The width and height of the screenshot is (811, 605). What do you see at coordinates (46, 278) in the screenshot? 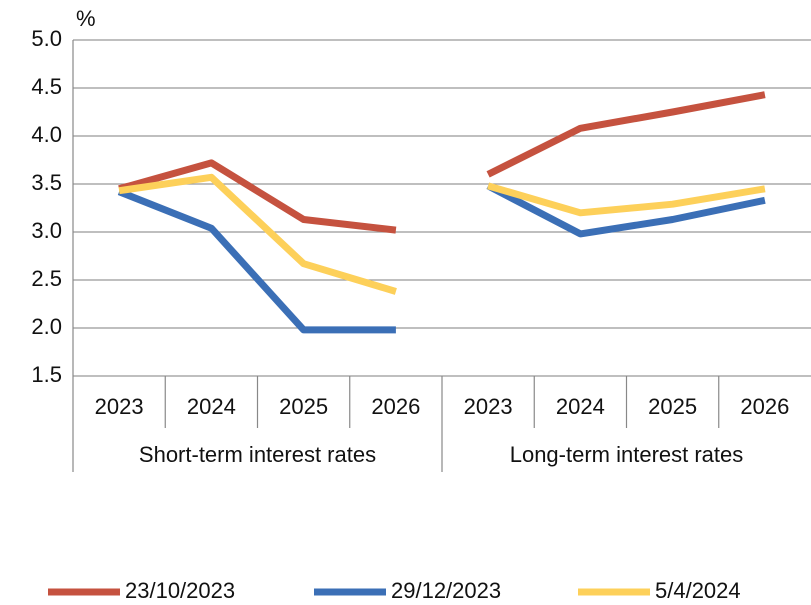
I see `y-tick-label: 2.5` at bounding box center [46, 278].